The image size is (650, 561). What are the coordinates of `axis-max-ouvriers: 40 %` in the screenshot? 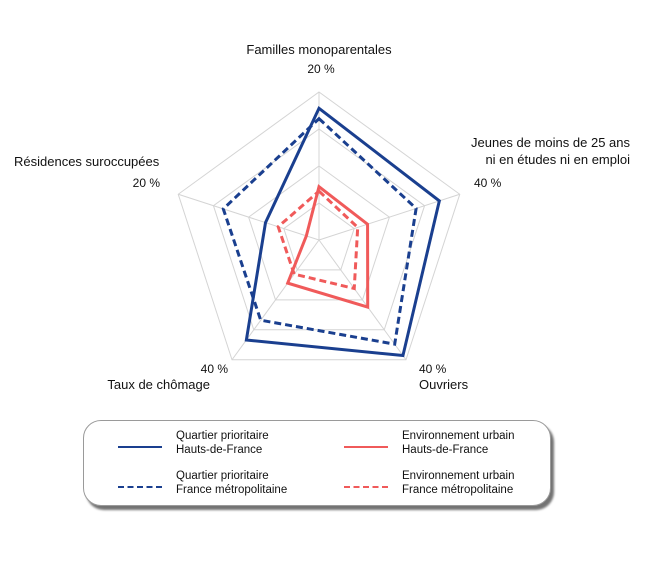 It's located at (433, 369).